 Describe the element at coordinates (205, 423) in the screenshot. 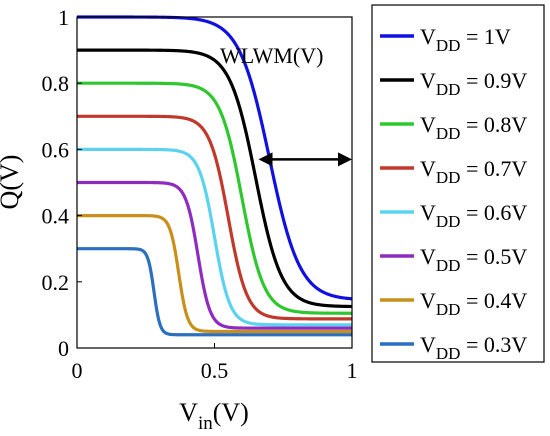

I see `x-axis-label-sub: in` at that location.